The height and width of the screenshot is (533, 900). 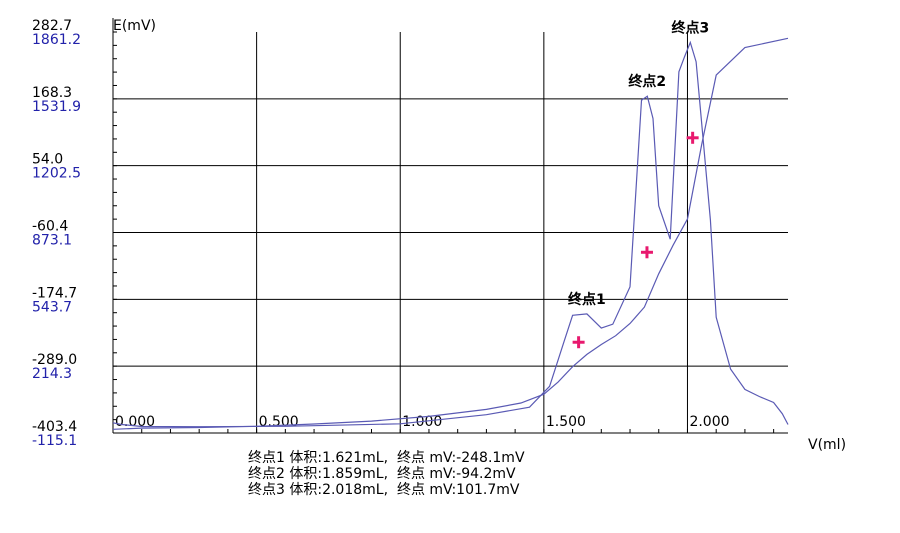 What do you see at coordinates (54, 441) in the screenshot?
I see `y-tick-secondary: -115.1` at bounding box center [54, 441].